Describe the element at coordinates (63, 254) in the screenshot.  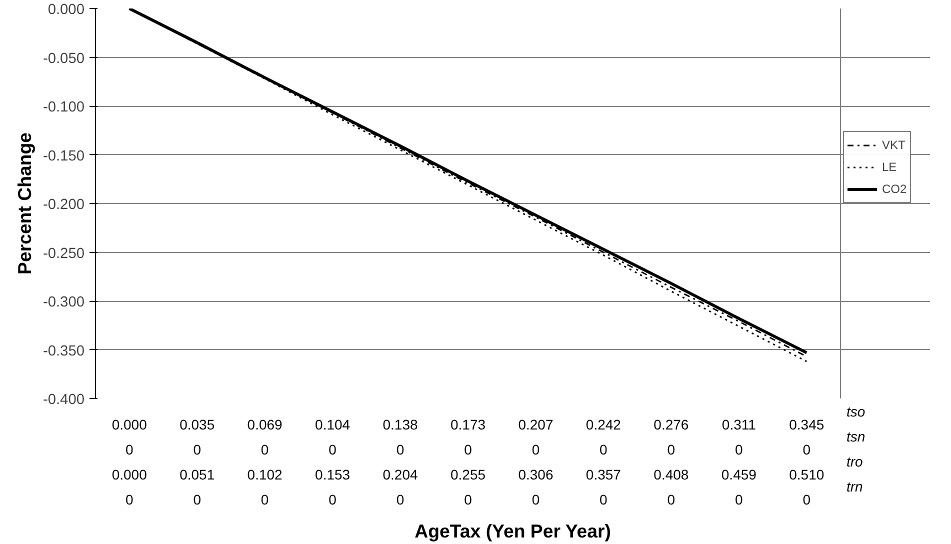
I see `y-tick-label: -0.250` at that location.